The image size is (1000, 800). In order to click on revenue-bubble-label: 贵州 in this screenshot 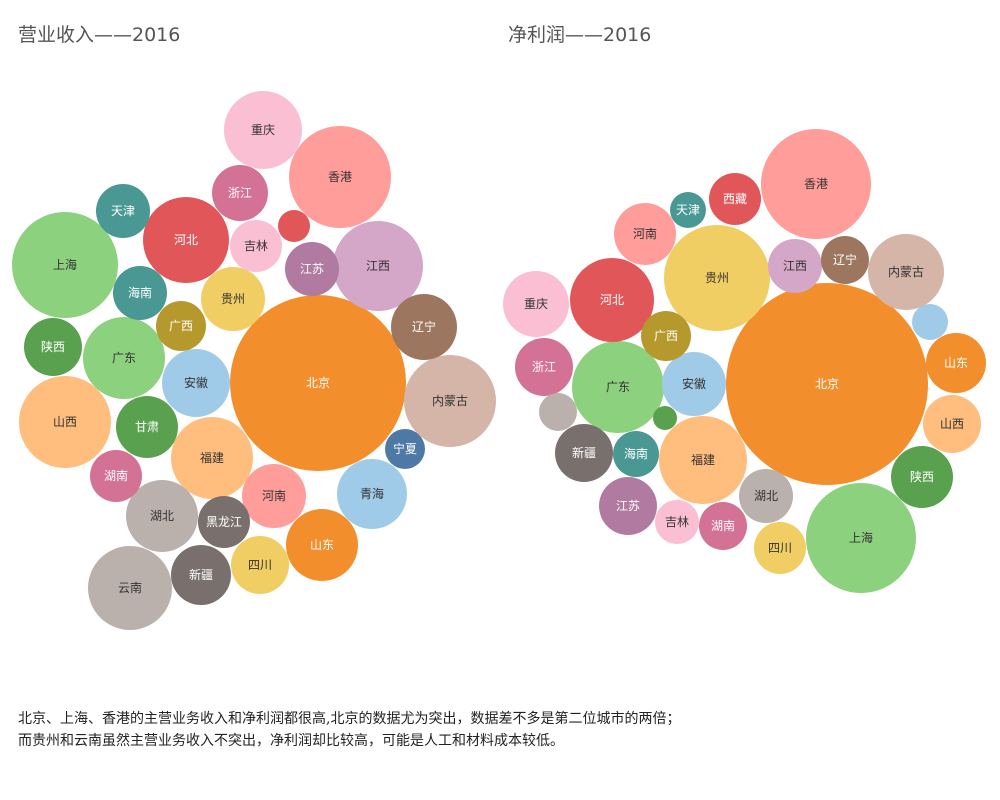, I will do `click(233, 299)`.